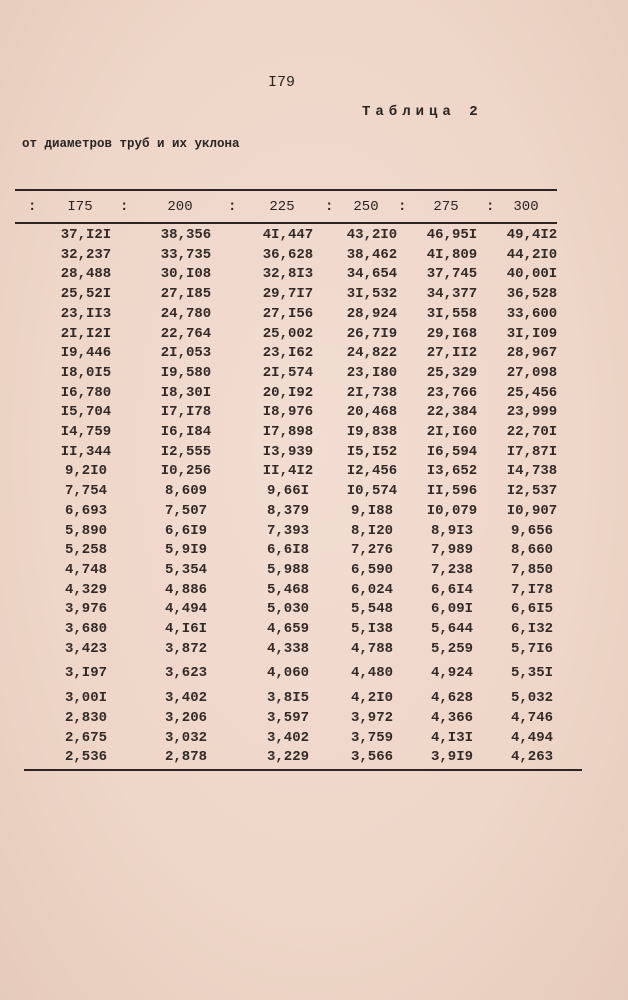  What do you see at coordinates (287, 491) in the screenshot?
I see `table-cell: 9,66I` at bounding box center [287, 491].